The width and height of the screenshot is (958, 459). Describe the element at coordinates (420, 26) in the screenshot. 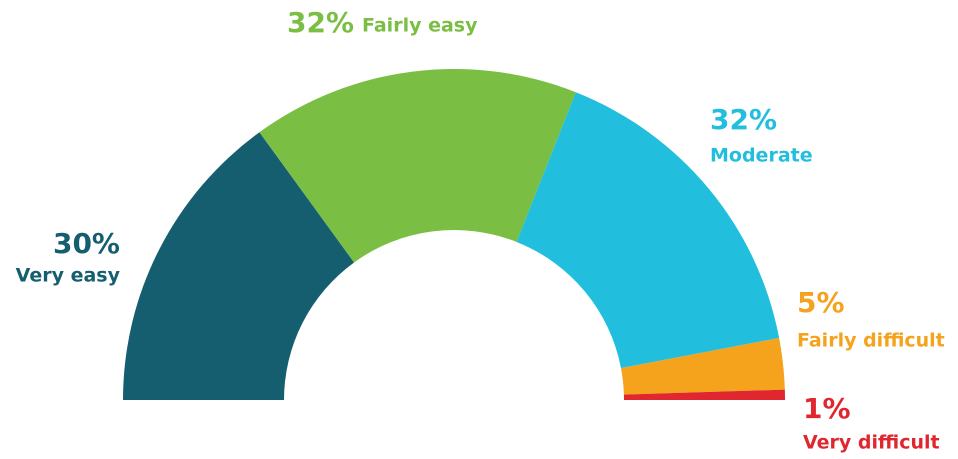

I see `category-label: Fairly easy` at that location.